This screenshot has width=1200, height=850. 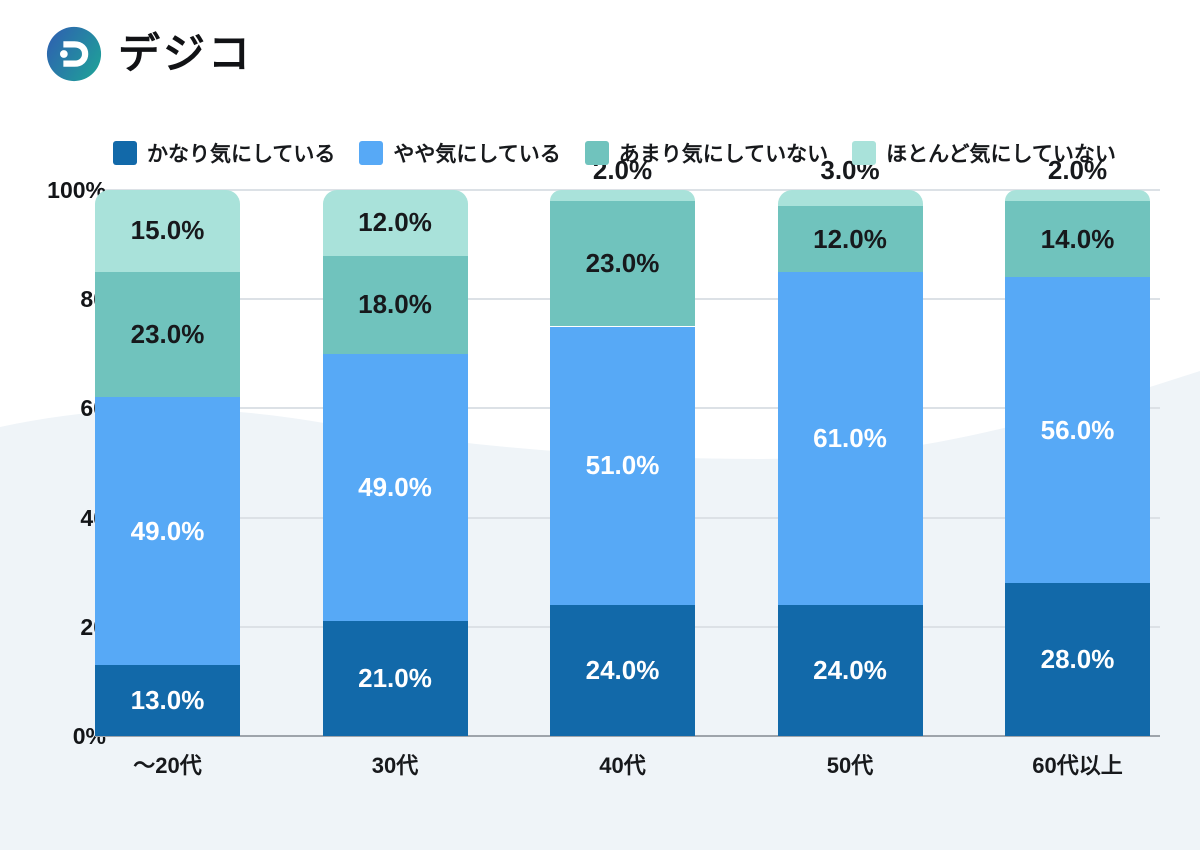 I want to click on x-axis-category-label: 50代, so click(x=850, y=765).